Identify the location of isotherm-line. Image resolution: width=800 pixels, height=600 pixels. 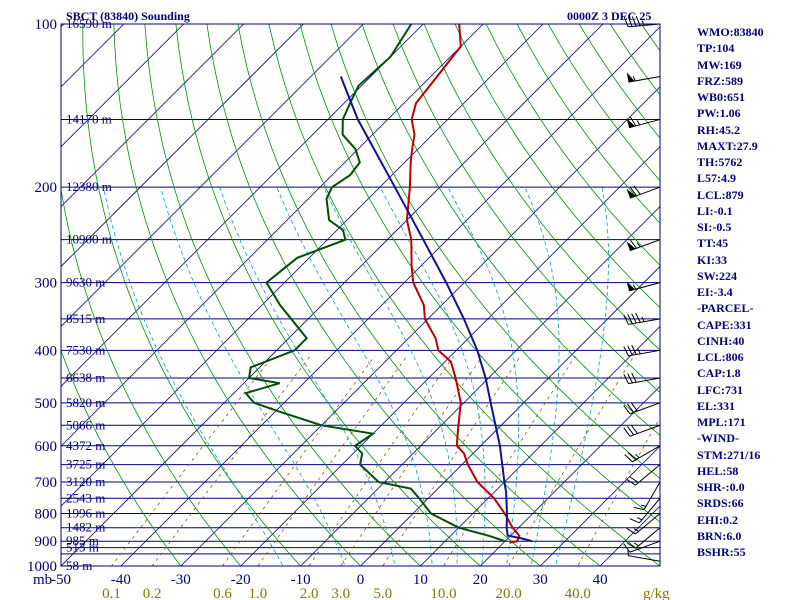
(570, 475).